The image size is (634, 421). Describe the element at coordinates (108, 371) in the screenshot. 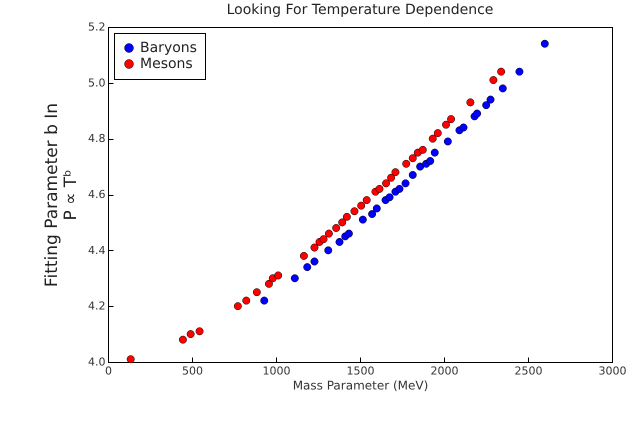

I see `x-tick-label: 0` at that location.